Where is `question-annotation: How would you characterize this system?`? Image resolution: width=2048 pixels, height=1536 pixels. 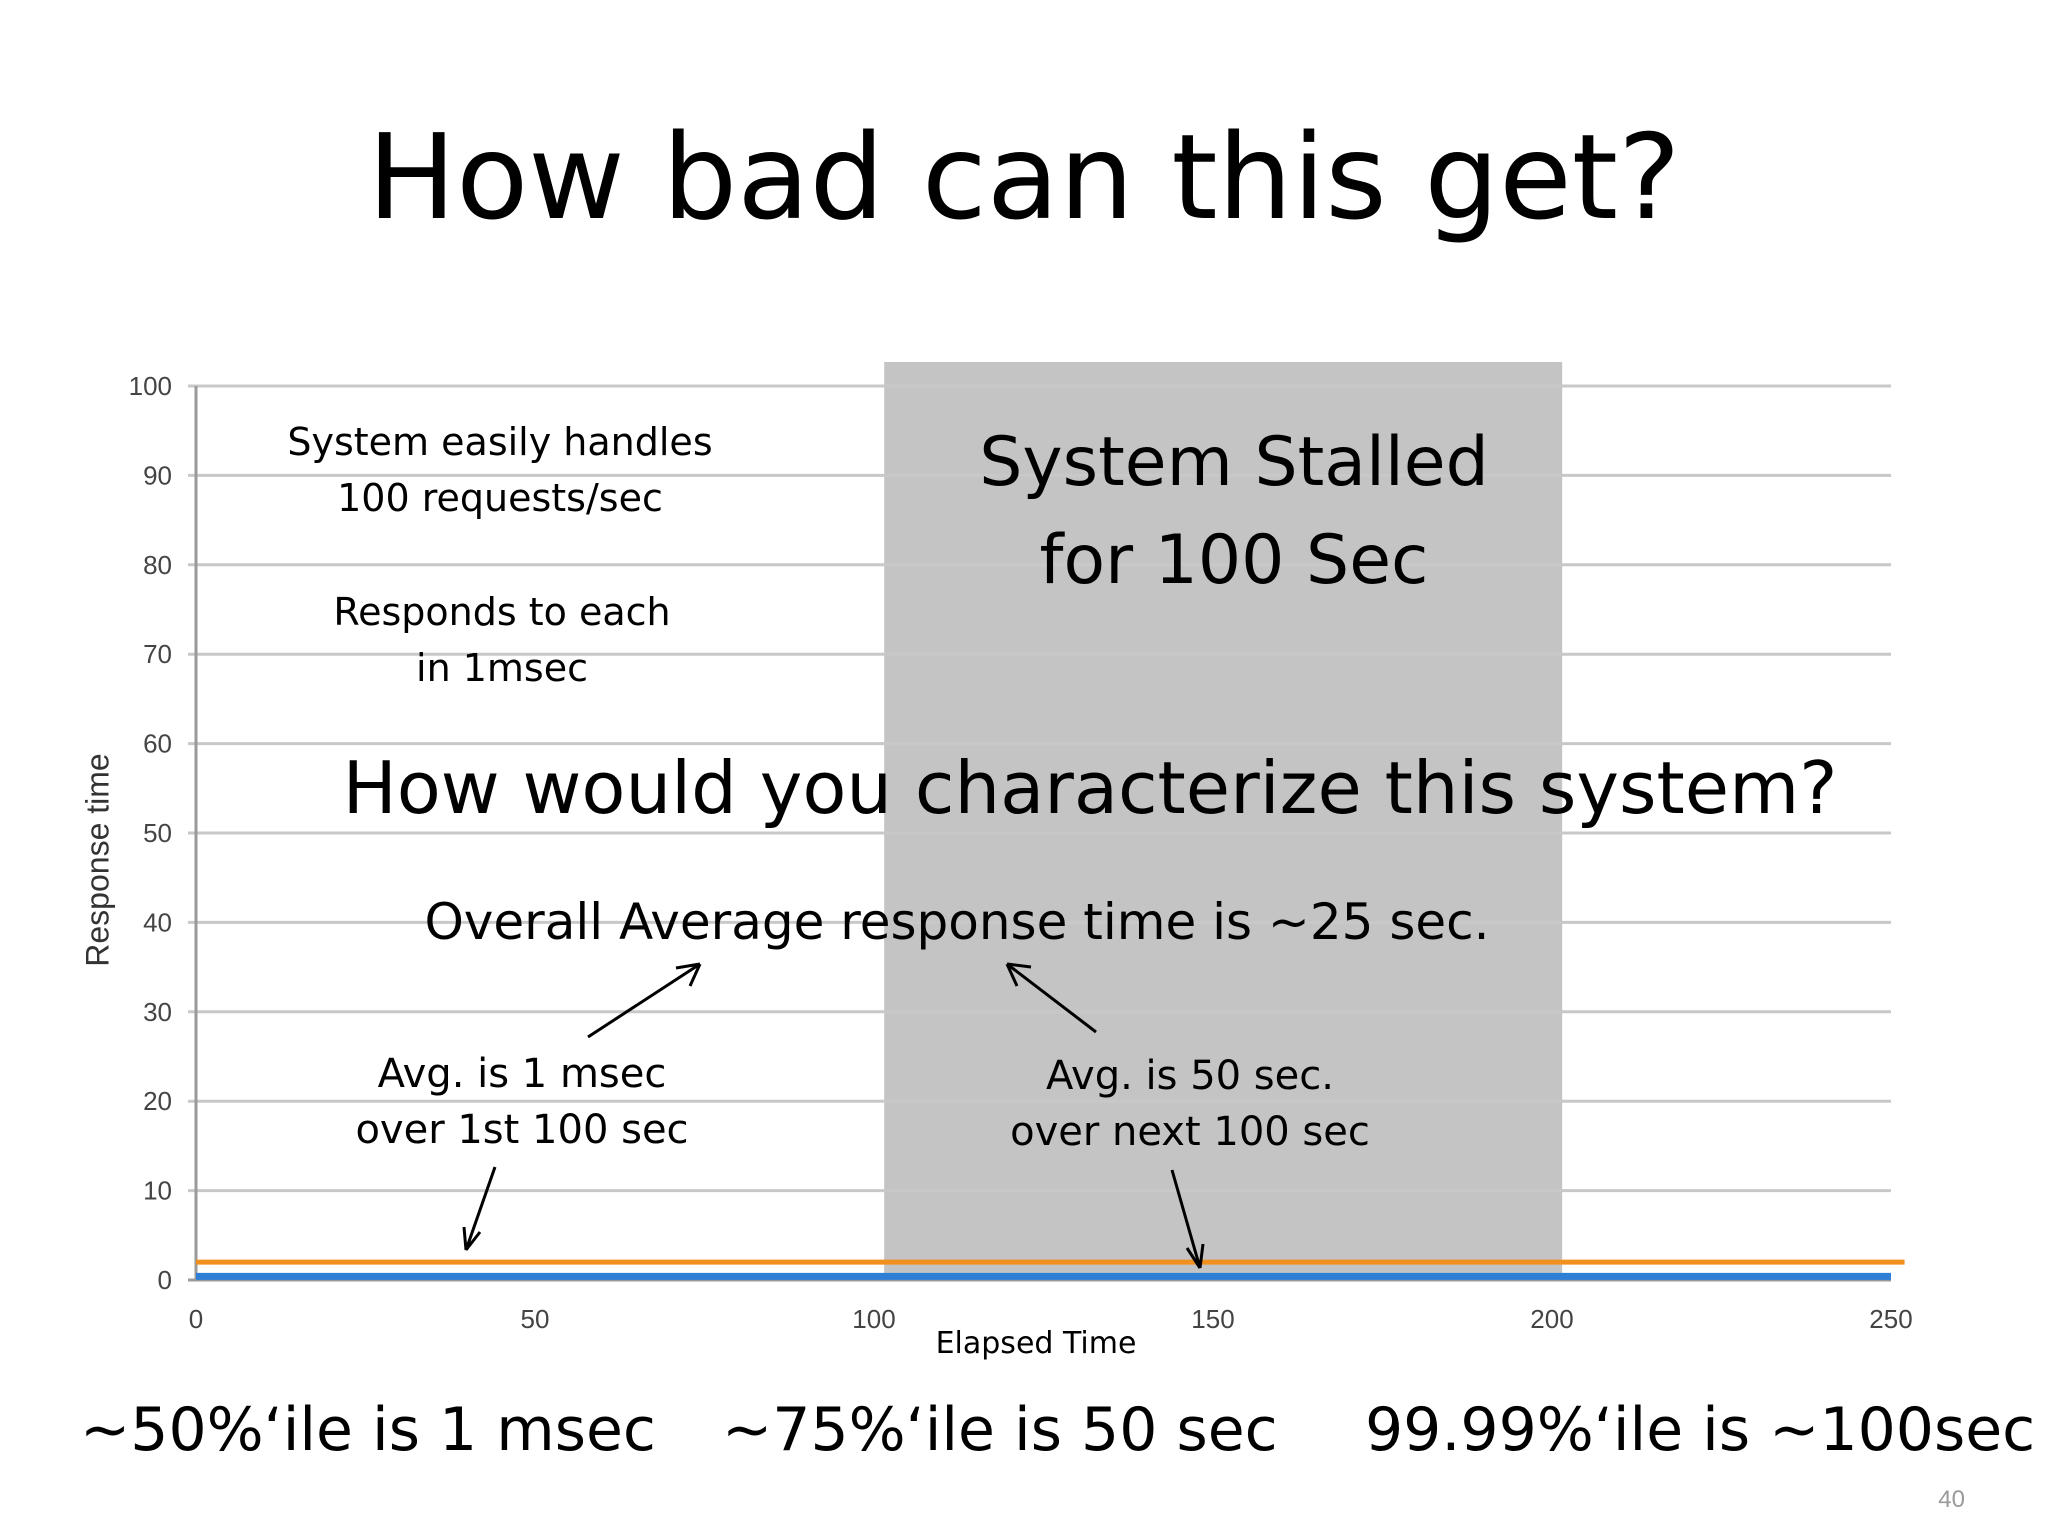
question-annotation: How would you characterize this system? is located at coordinates (1090, 788).